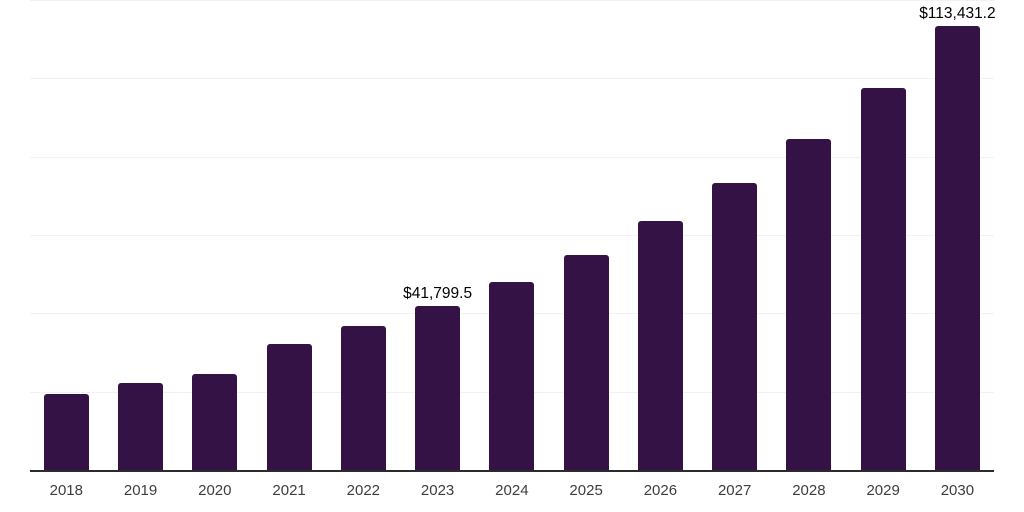 The width and height of the screenshot is (1024, 512). Describe the element at coordinates (215, 422) in the screenshot. I see `bar-2020` at that location.